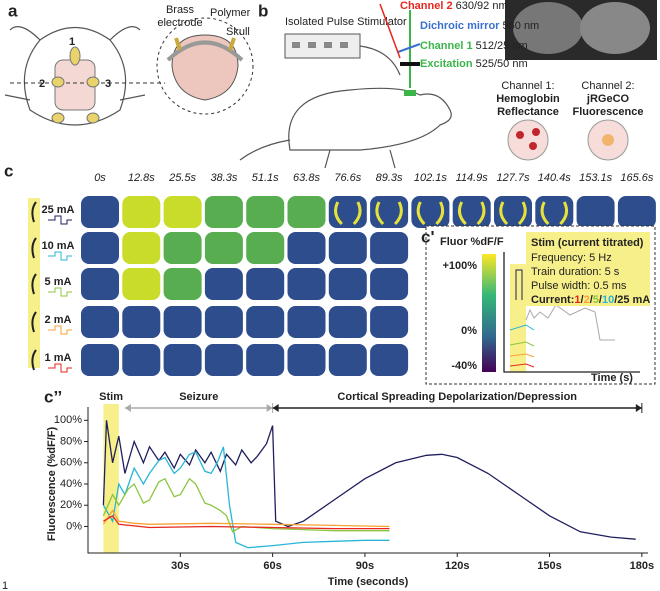  What do you see at coordinates (347, 178) in the screenshot?
I see `time-label: 76.6s` at bounding box center [347, 178].